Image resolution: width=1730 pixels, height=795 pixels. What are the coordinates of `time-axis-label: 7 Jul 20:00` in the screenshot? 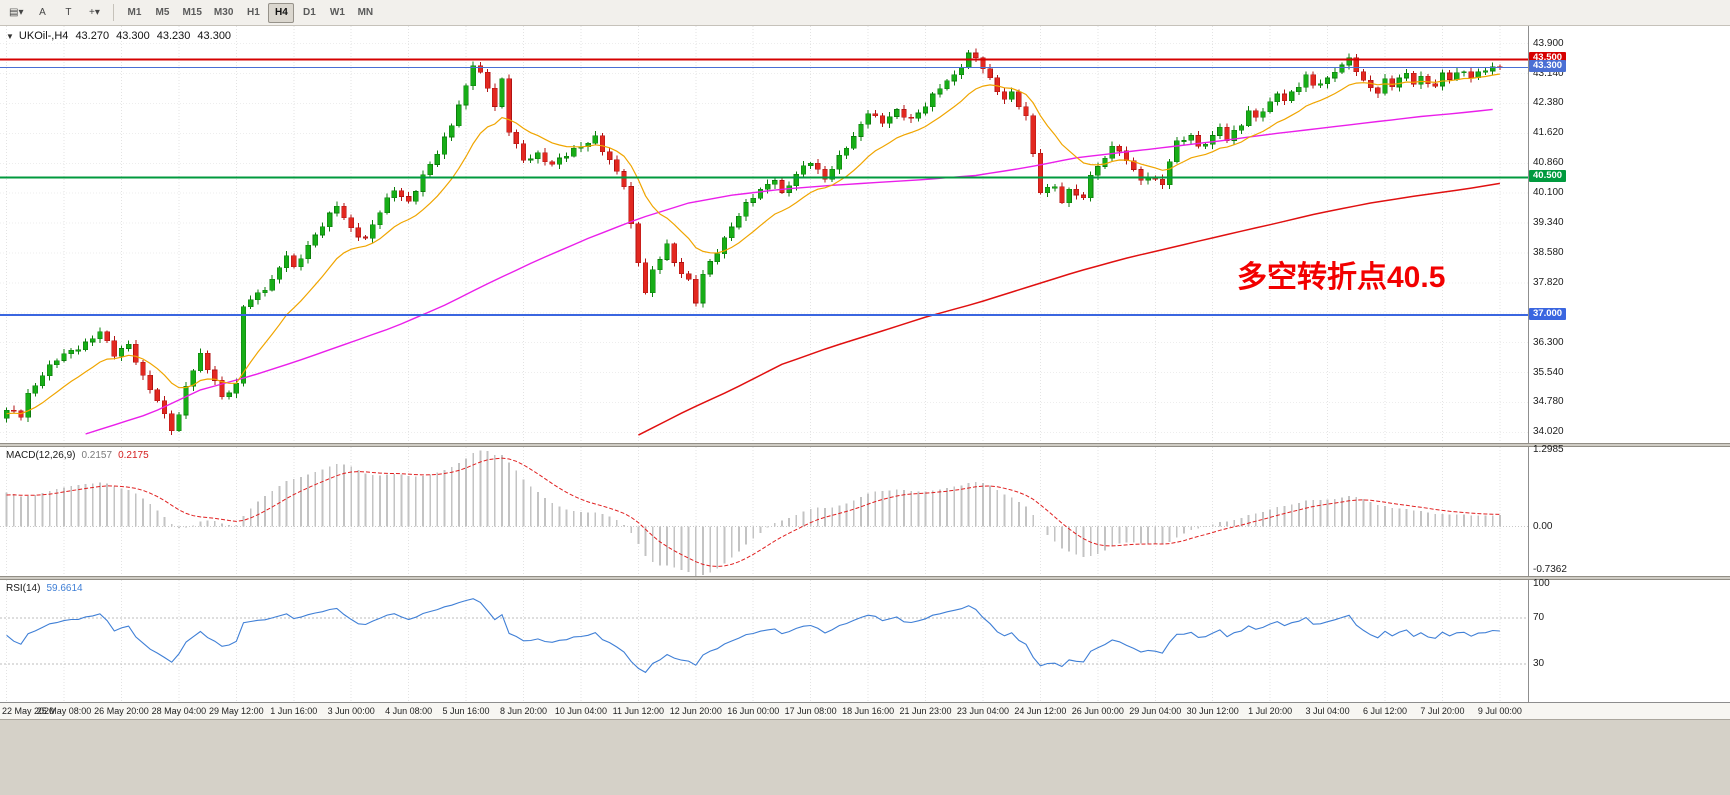 It's located at (1442, 711).